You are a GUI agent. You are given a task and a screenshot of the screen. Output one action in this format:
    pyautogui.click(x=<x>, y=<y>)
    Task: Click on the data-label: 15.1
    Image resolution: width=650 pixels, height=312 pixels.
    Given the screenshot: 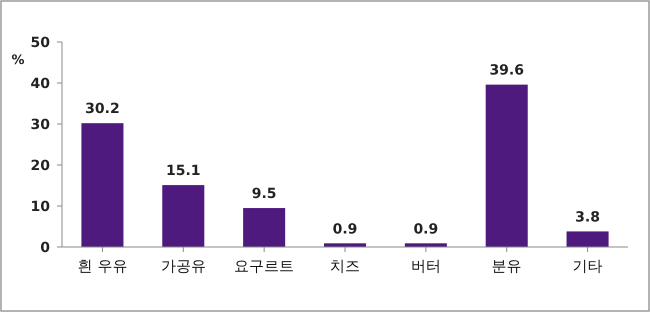 What is the action you would take?
    pyautogui.click(x=183, y=171)
    